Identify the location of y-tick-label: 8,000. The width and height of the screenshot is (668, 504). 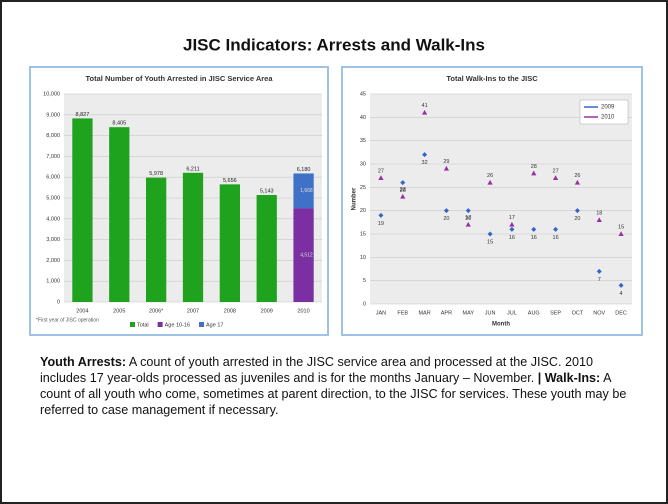
(53, 136).